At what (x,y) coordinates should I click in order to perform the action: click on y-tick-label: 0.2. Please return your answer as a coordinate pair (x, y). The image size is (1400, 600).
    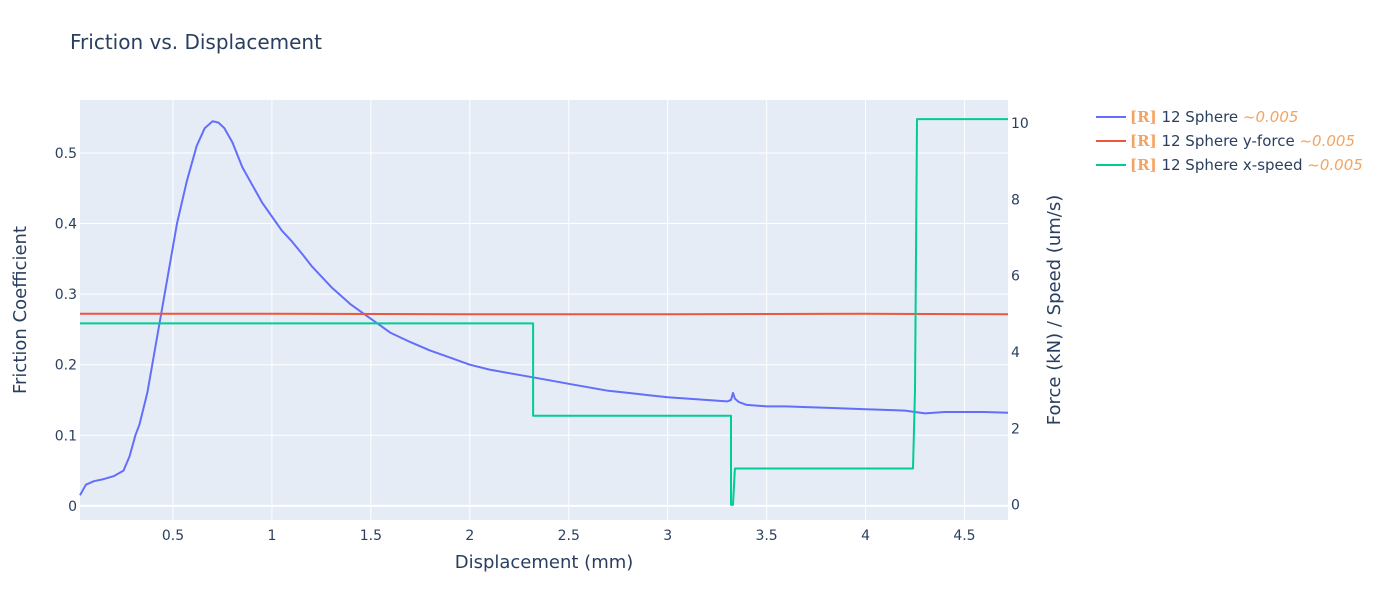
    Looking at the image, I should click on (66, 366).